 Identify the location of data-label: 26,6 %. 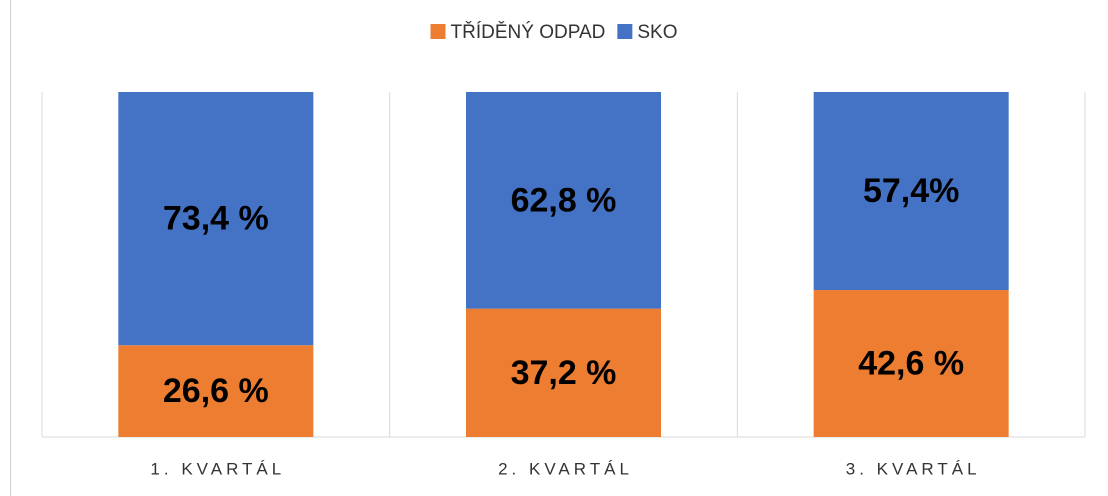
(216, 391).